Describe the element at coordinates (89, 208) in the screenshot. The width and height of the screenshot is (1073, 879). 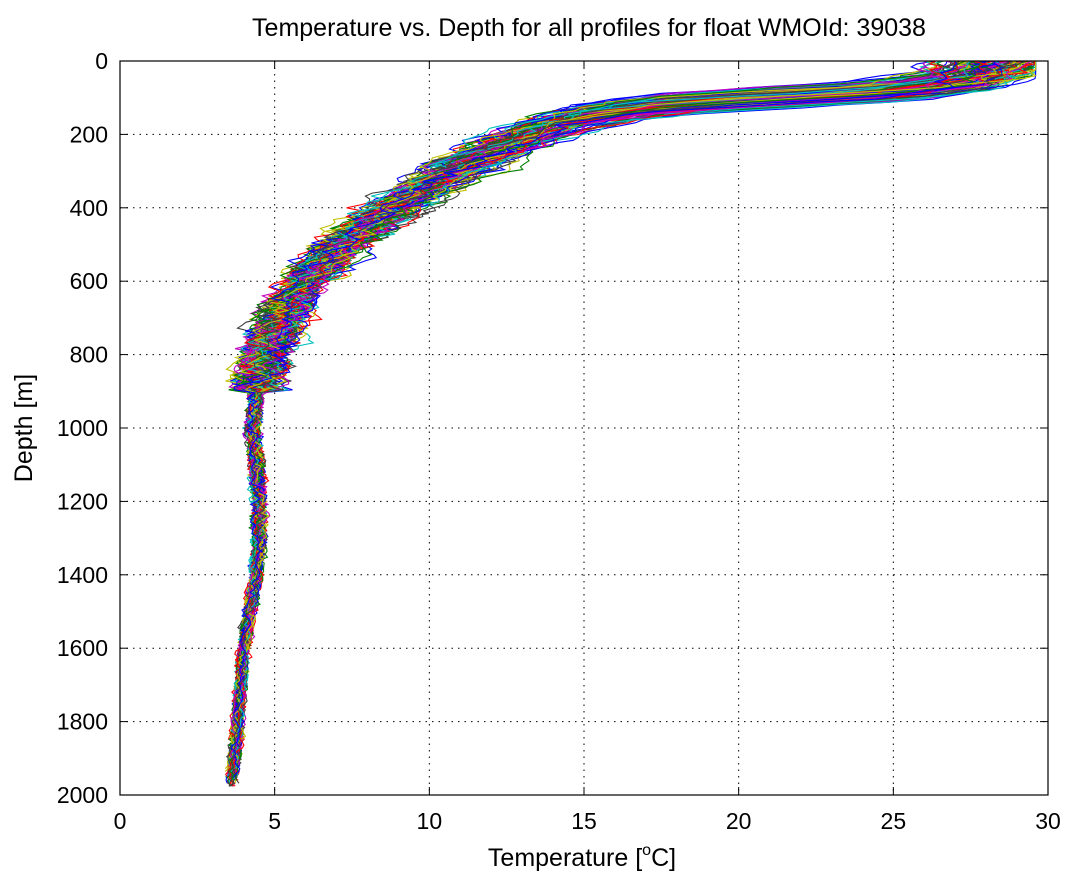
I see `y-tick-label: 400` at that location.